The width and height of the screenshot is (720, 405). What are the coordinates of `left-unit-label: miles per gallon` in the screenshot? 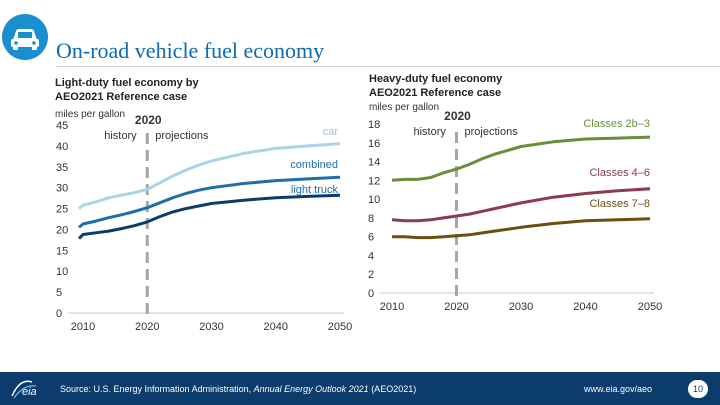 It's located at (90, 114).